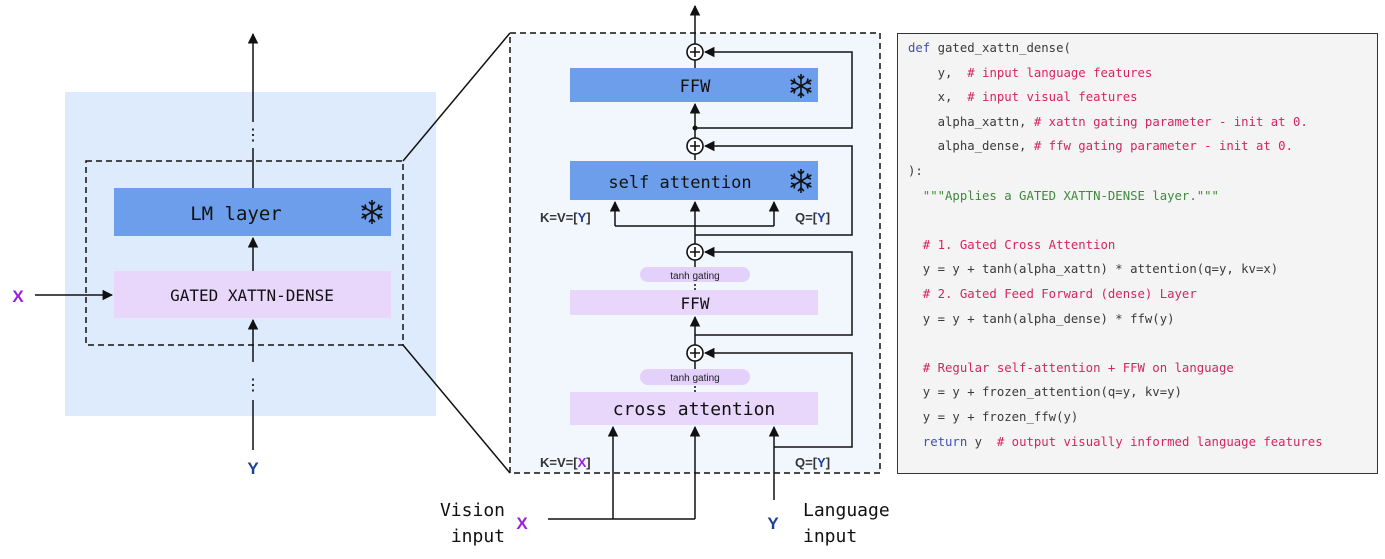 Image resolution: width=1385 pixels, height=559 pixels. What do you see at coordinates (679, 183) in the screenshot?
I see `self-attention-label: self attention` at bounding box center [679, 183].